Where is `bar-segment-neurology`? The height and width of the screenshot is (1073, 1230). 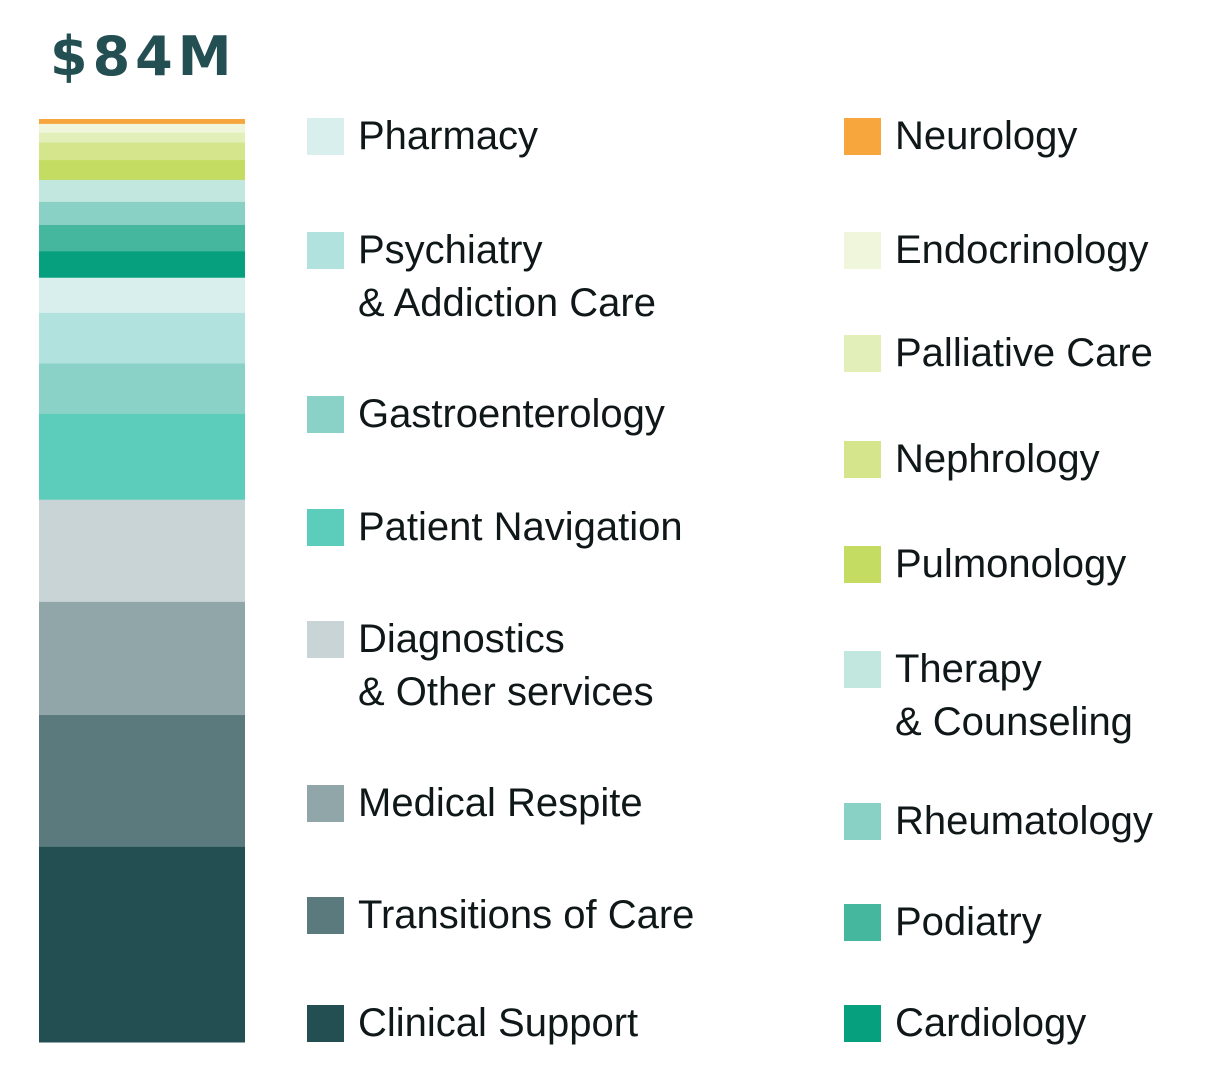 bar-segment-neurology is located at coordinates (142, 121).